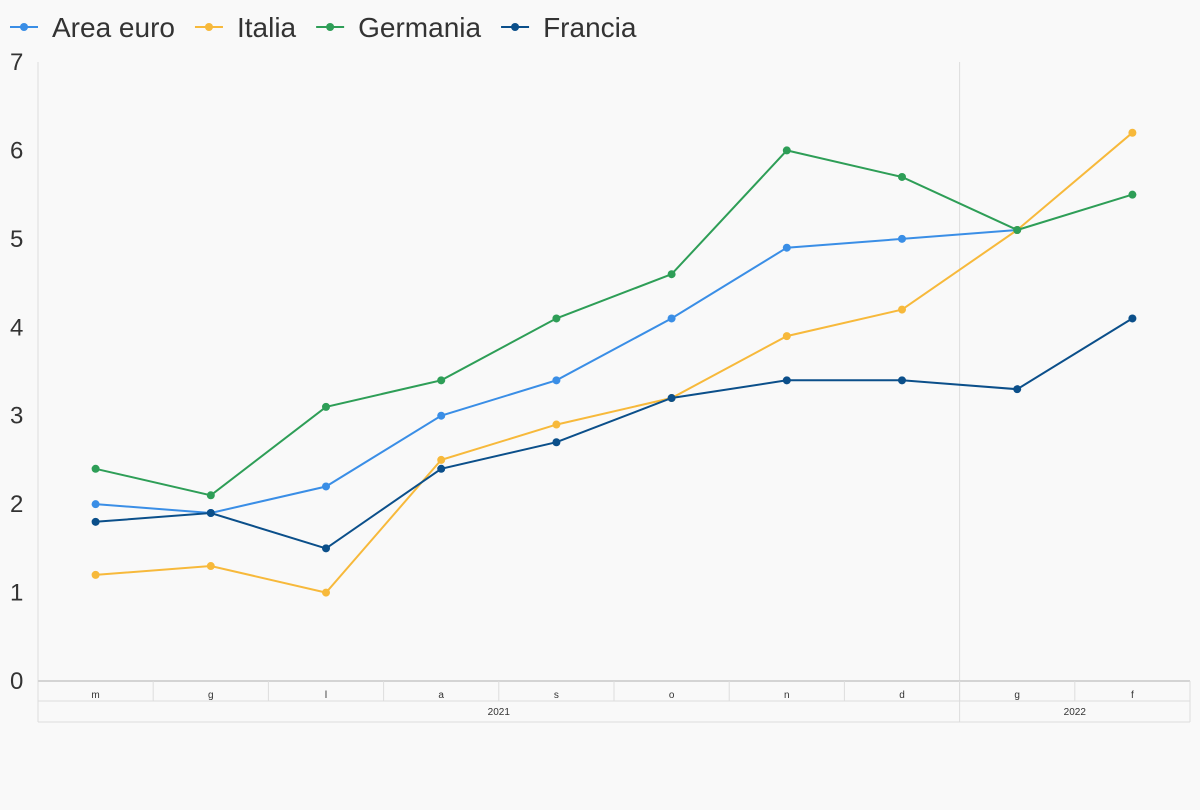 This screenshot has width=1200, height=810. I want to click on y-tick-label: 5, so click(16, 239).